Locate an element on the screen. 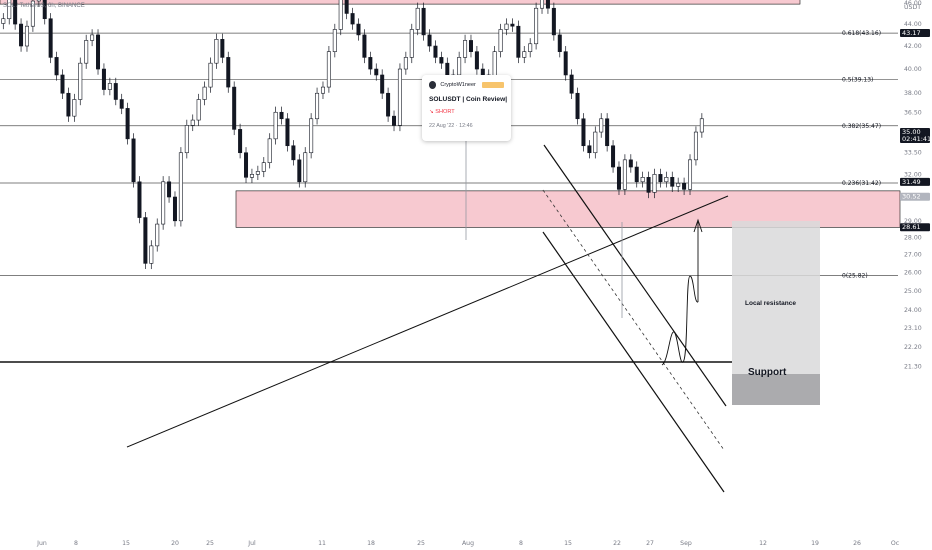 The height and width of the screenshot is (550, 932). x-tick-label: 22 is located at coordinates (617, 543).